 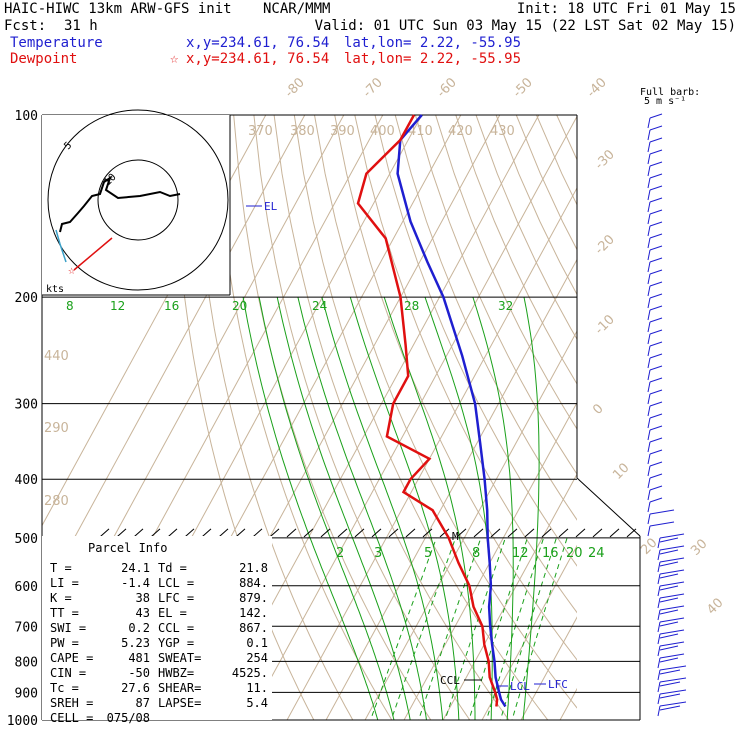 What do you see at coordinates (257, 658) in the screenshot?
I see `parcel-row-value: 254` at bounding box center [257, 658].